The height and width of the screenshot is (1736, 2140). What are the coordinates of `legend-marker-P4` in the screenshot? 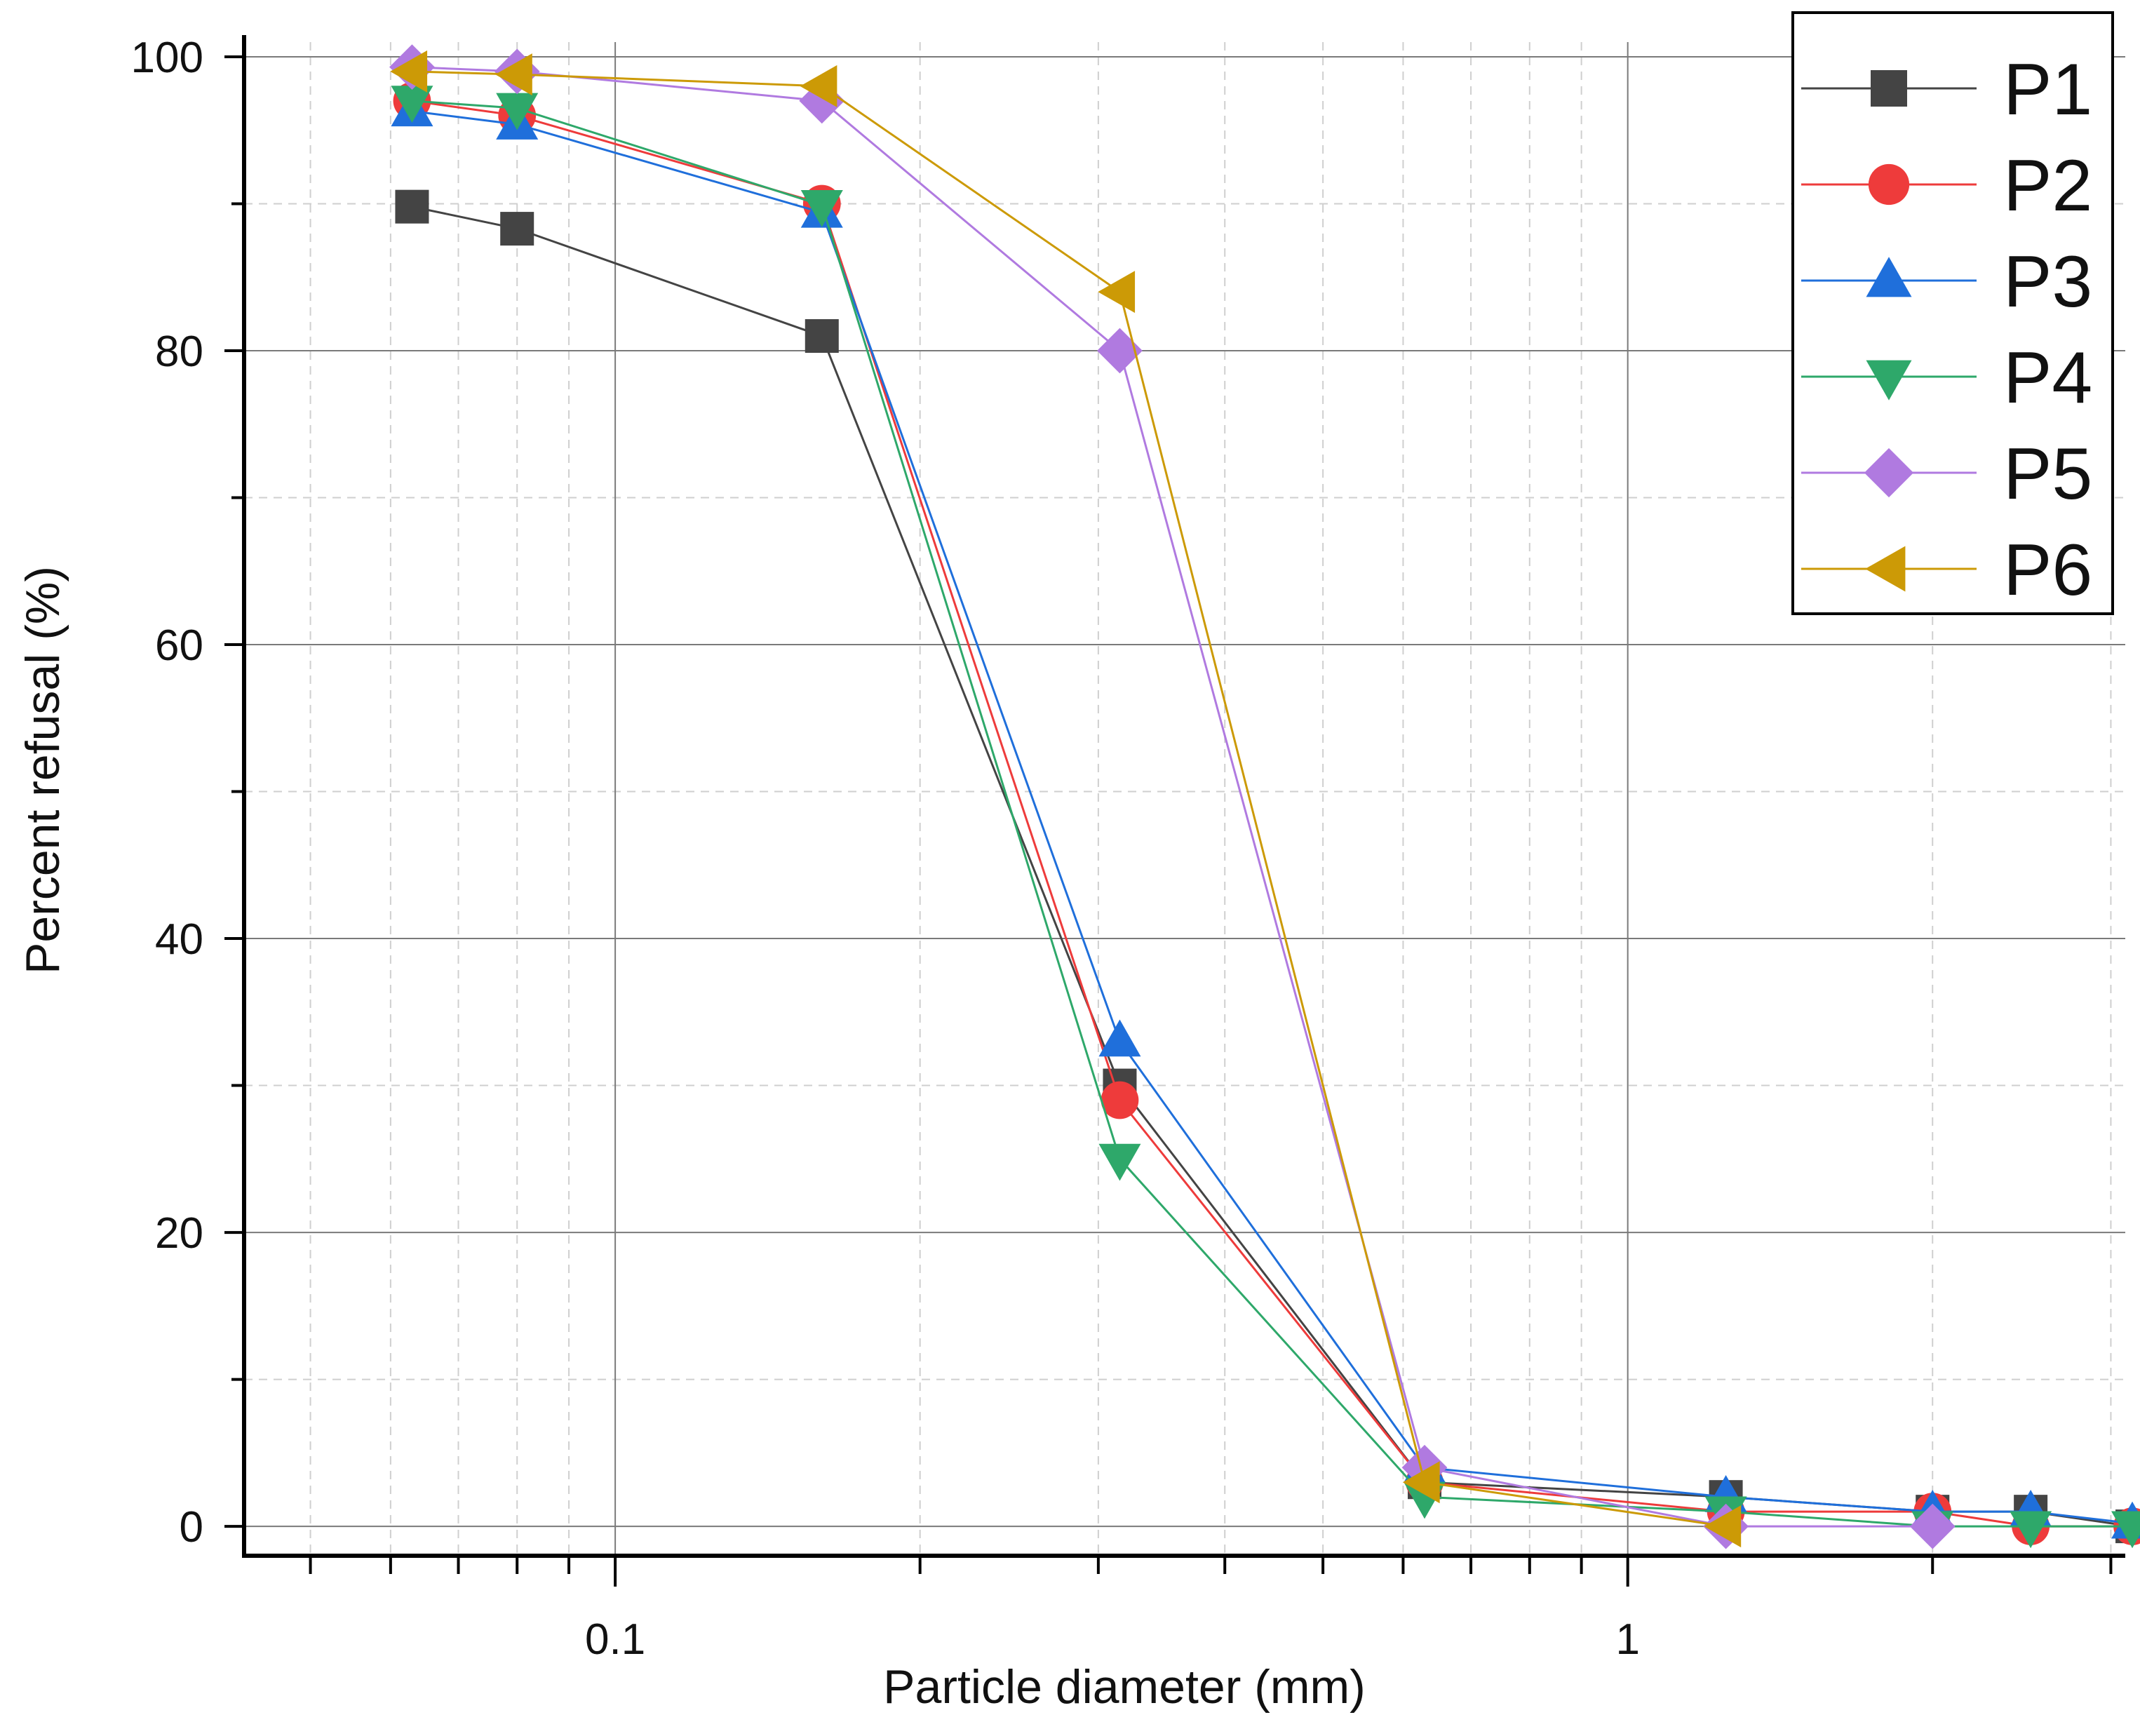 It's located at (1889, 380).